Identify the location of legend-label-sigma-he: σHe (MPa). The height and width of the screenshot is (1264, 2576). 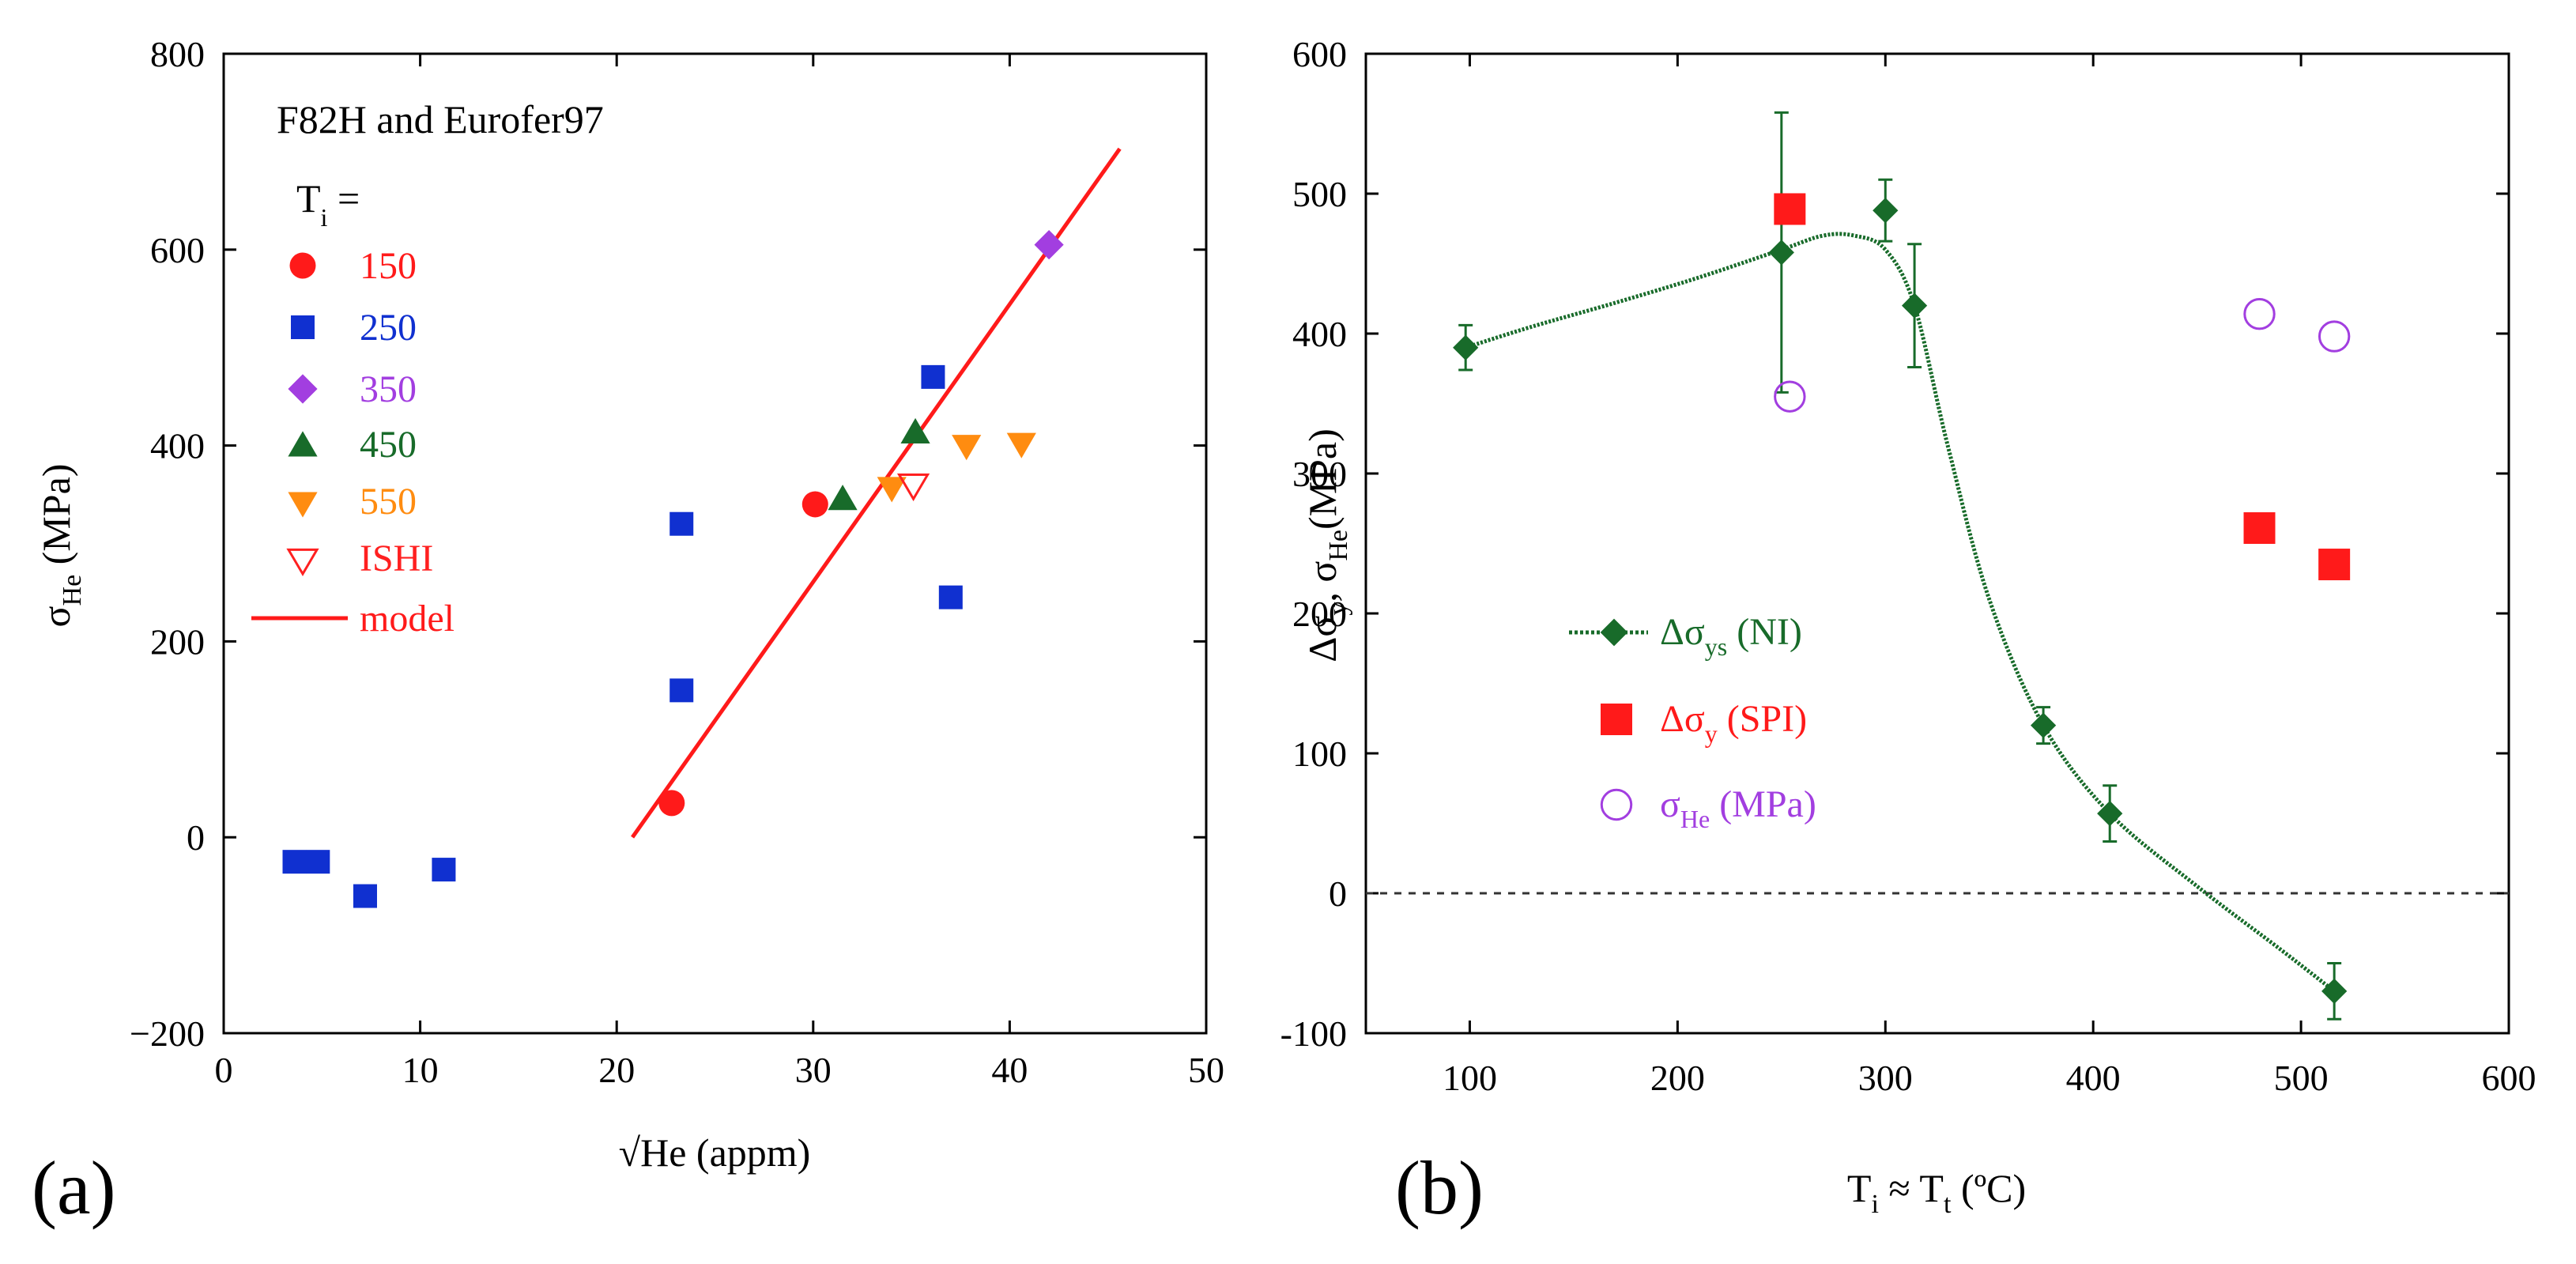
(1738, 808).